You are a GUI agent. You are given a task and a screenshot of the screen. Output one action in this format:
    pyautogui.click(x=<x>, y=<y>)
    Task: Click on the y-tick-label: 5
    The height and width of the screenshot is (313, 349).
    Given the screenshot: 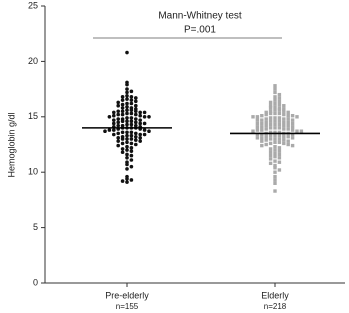 What is the action you would take?
    pyautogui.click(x=35, y=227)
    